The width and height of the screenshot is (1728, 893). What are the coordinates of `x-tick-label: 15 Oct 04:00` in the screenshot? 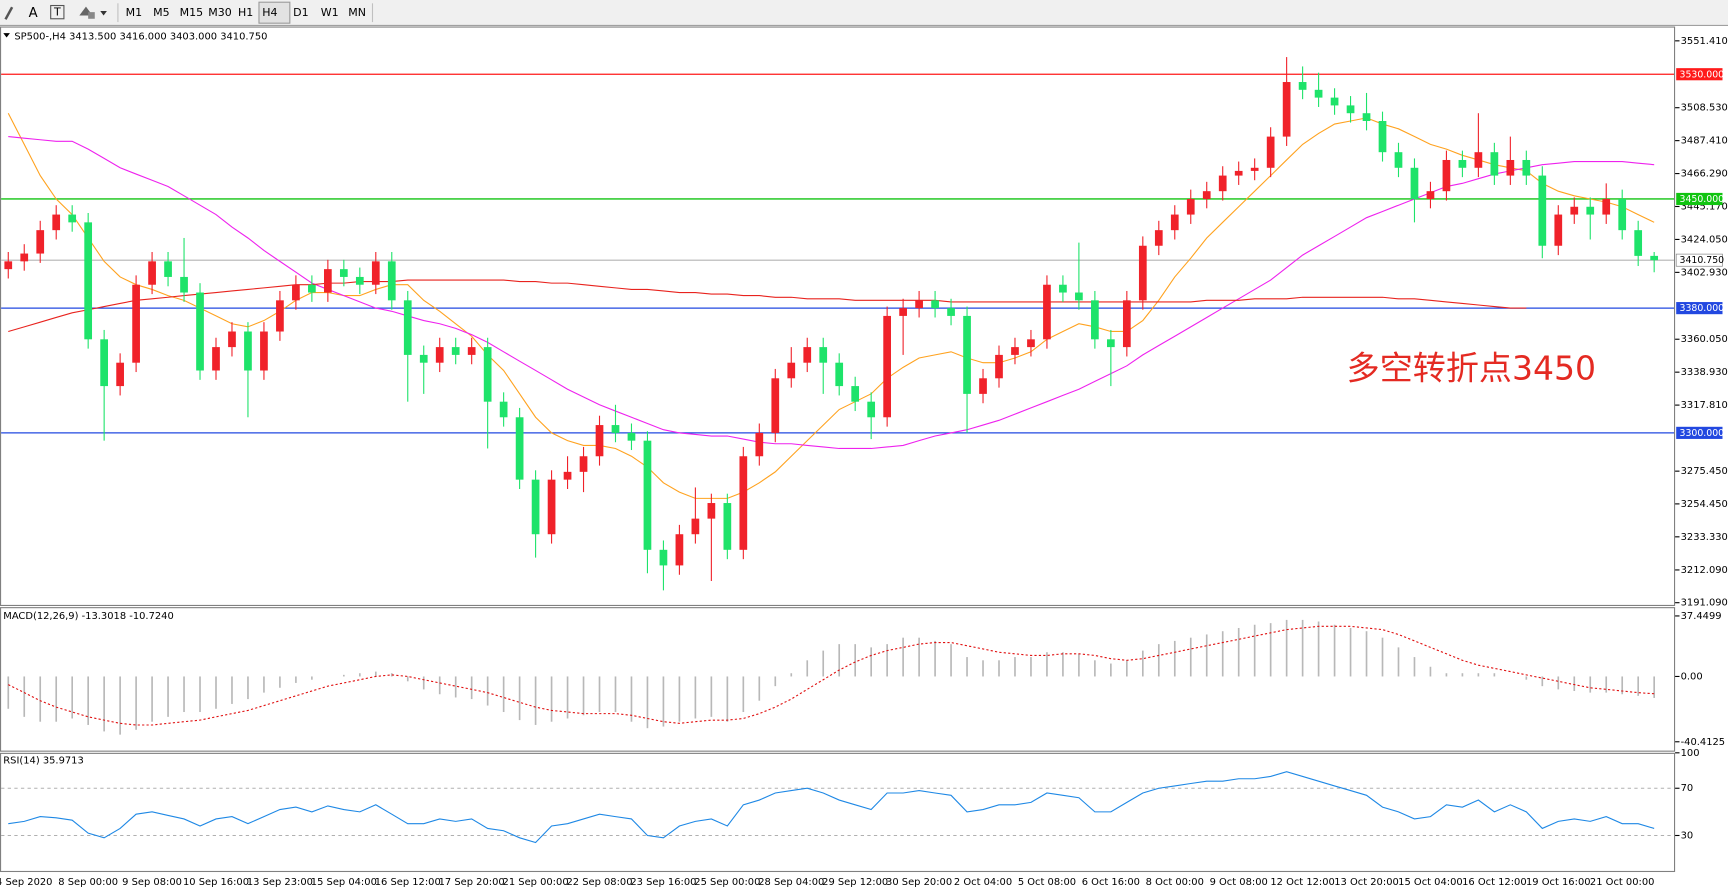 It's located at (1430, 882).